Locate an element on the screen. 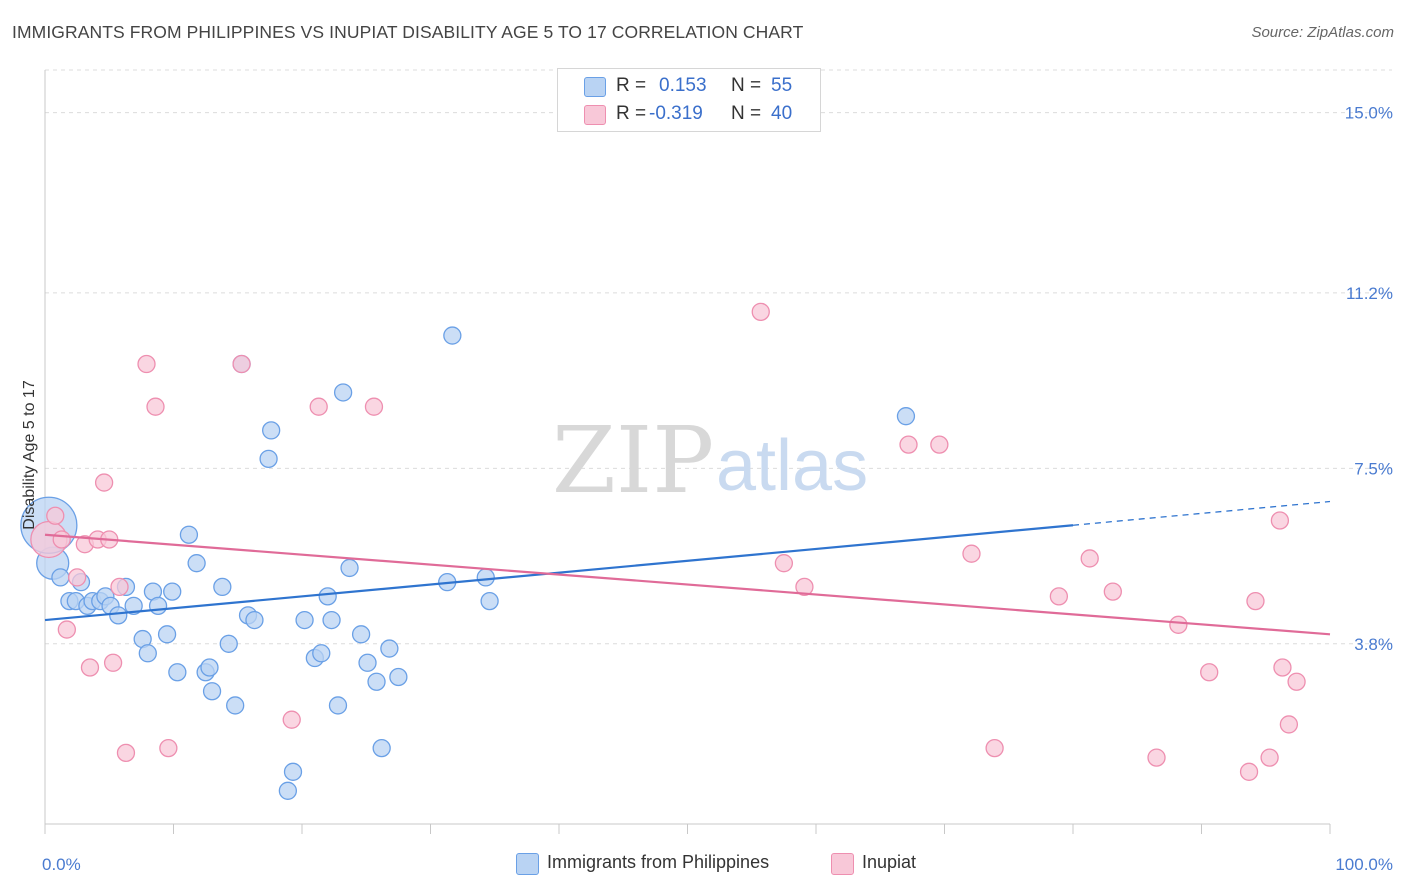 This screenshot has width=1406, height=892. stats-row-philippines: R = 0.153 N = 55 is located at coordinates (689, 86).